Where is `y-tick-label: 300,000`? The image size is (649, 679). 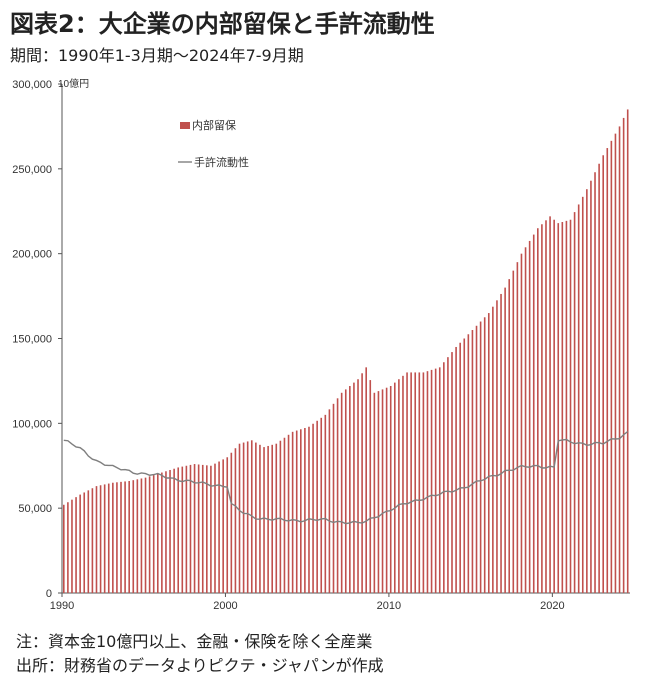
y-tick-label: 300,000 is located at coordinates (32, 85).